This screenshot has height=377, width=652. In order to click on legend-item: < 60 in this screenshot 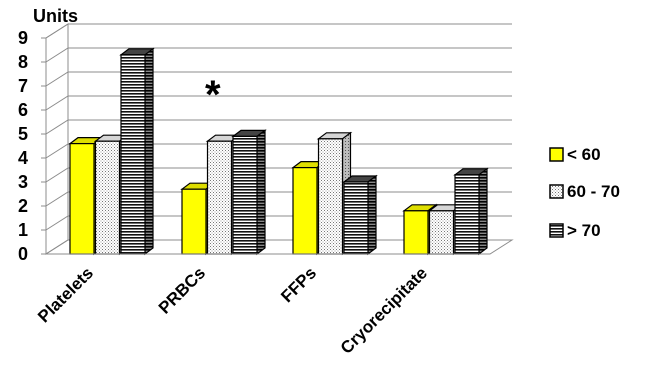, I will do `click(575, 154)`.